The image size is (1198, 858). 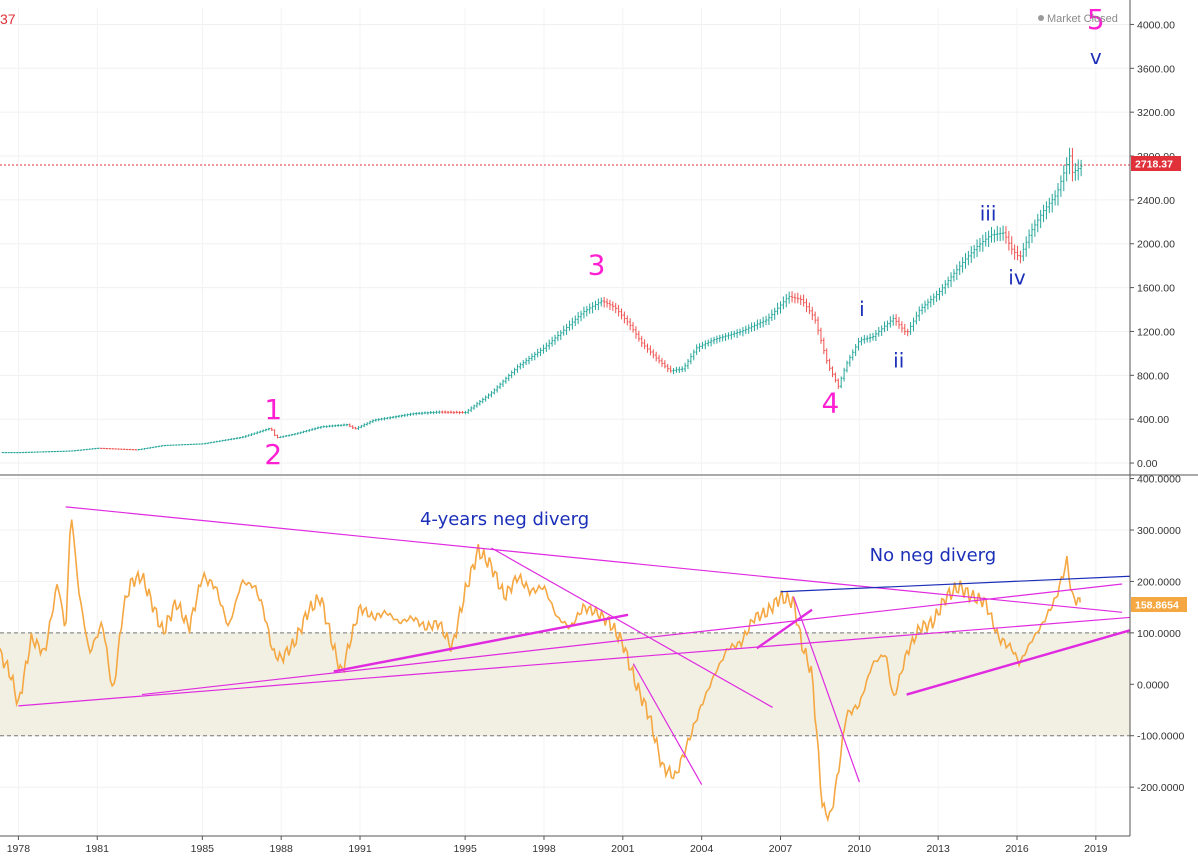 What do you see at coordinates (1159, 582) in the screenshot?
I see `oscillator-tick-label: 200.0000` at bounding box center [1159, 582].